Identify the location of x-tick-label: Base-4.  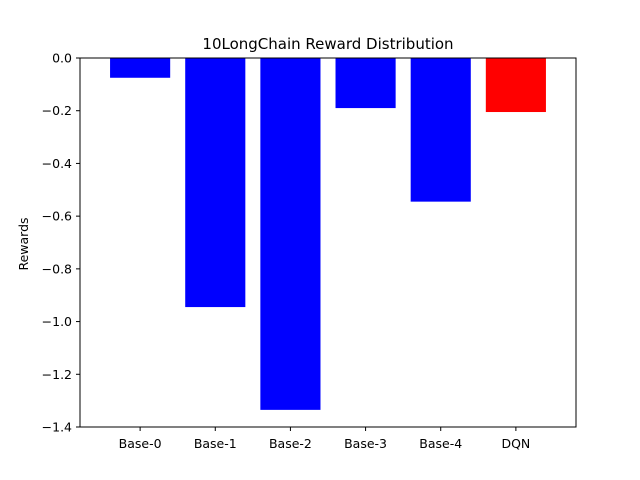
(440, 443).